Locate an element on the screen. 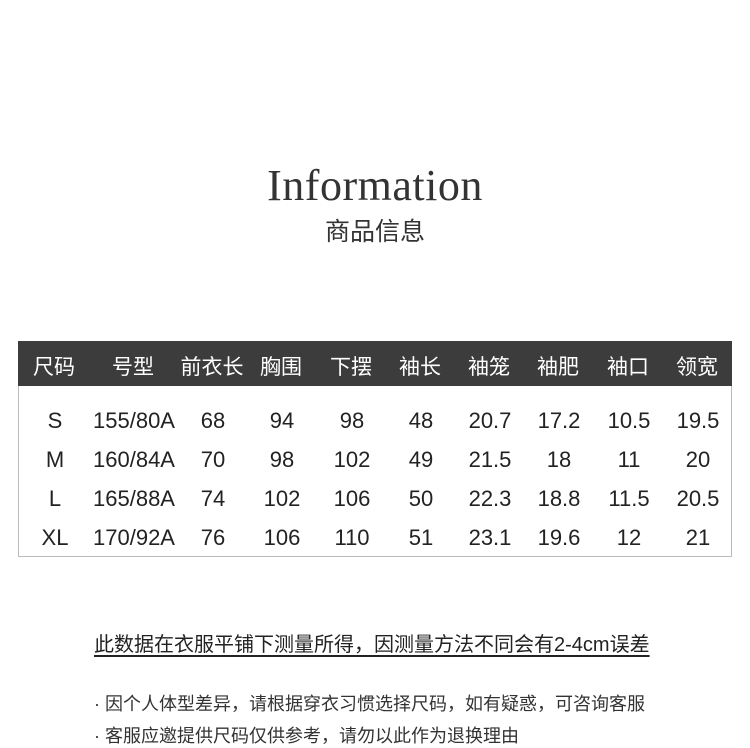 The height and width of the screenshot is (748, 750). table-cell: 18 is located at coordinates (559, 459).